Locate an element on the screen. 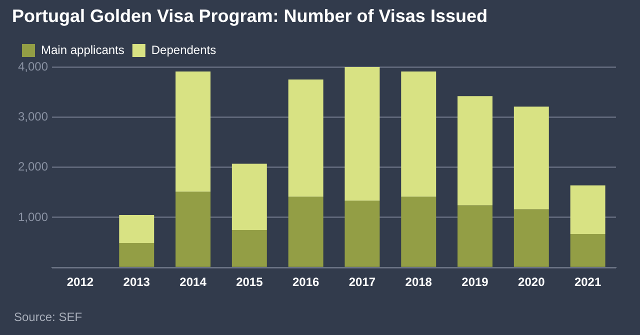 The height and width of the screenshot is (335, 640). x-tick-label: 2018 is located at coordinates (418, 282).